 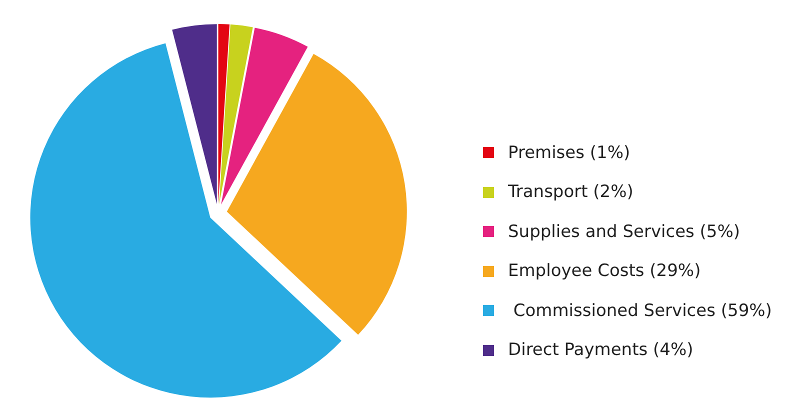 I want to click on legend-label: Employee Costs (29%), so click(x=604, y=271).